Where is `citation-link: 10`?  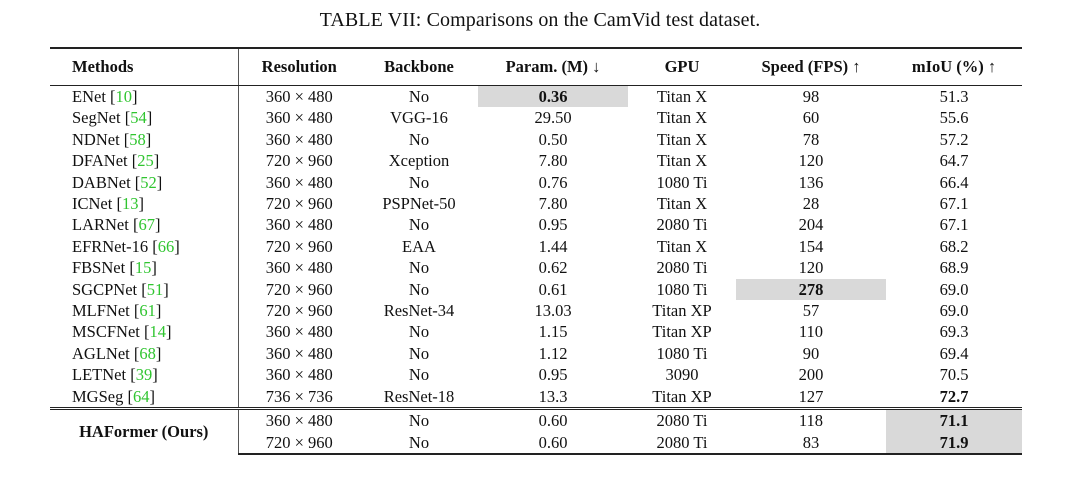
citation-link: 10 is located at coordinates (124, 96).